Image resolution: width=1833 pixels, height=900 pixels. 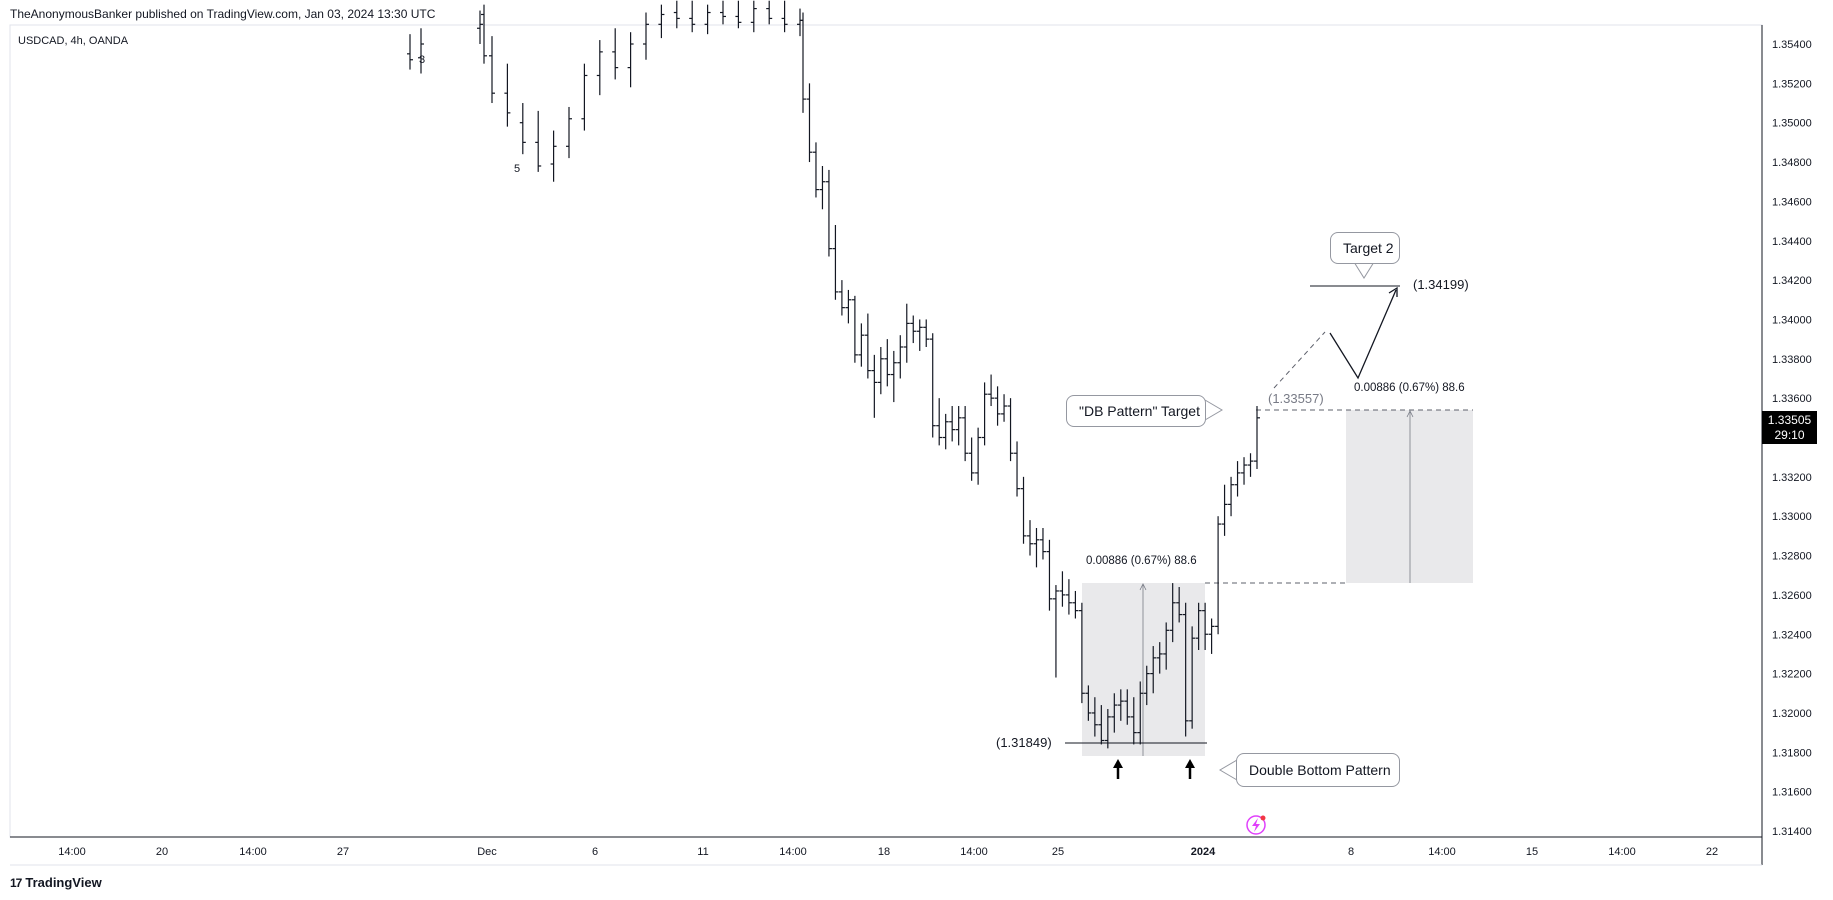 I want to click on tradingview-logo: 17 TradingView, so click(x=56, y=882).